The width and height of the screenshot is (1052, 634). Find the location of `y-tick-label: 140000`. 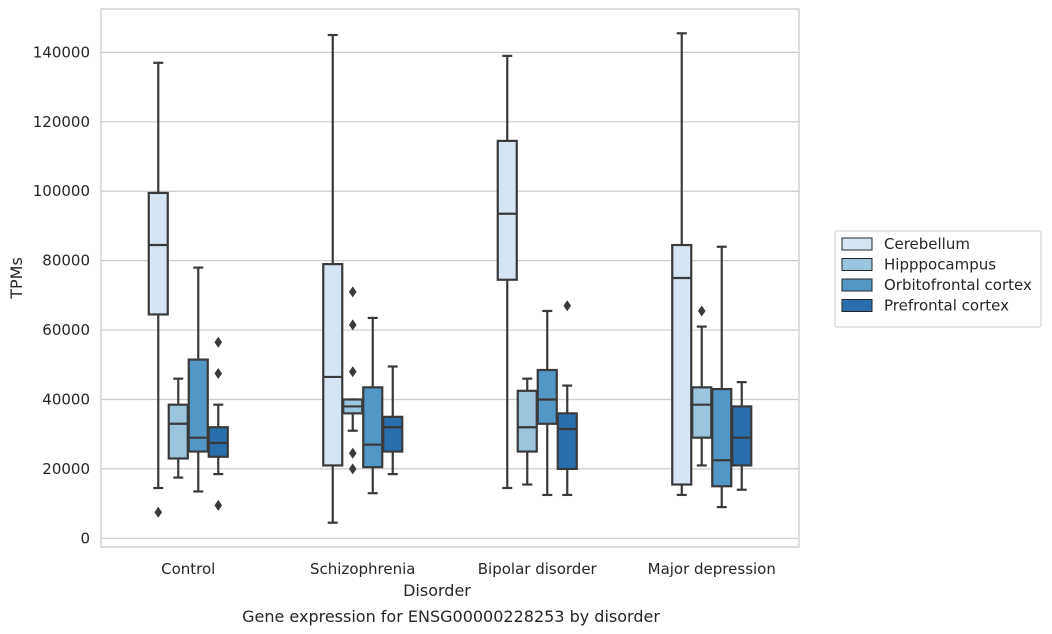

y-tick-label: 140000 is located at coordinates (61, 52).